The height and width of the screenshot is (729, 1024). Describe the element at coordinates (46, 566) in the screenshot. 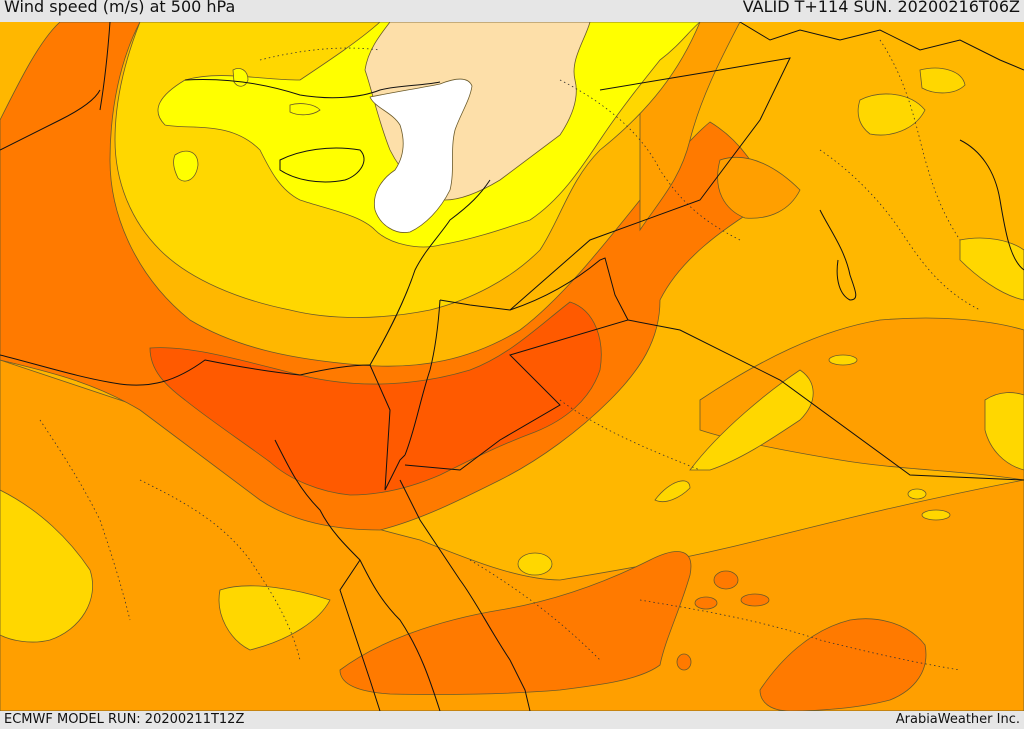

I see `contour-gold-west` at that location.